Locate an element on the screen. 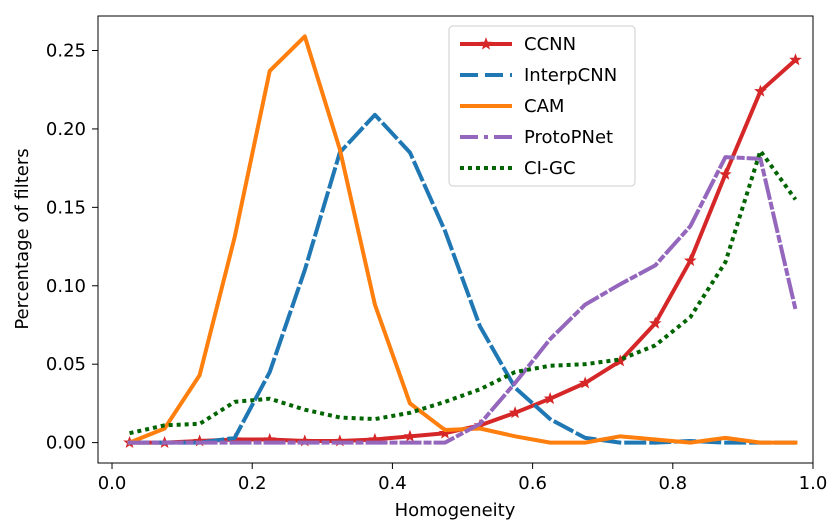  legend-label-ci-gc: CI-GC is located at coordinates (550, 168).